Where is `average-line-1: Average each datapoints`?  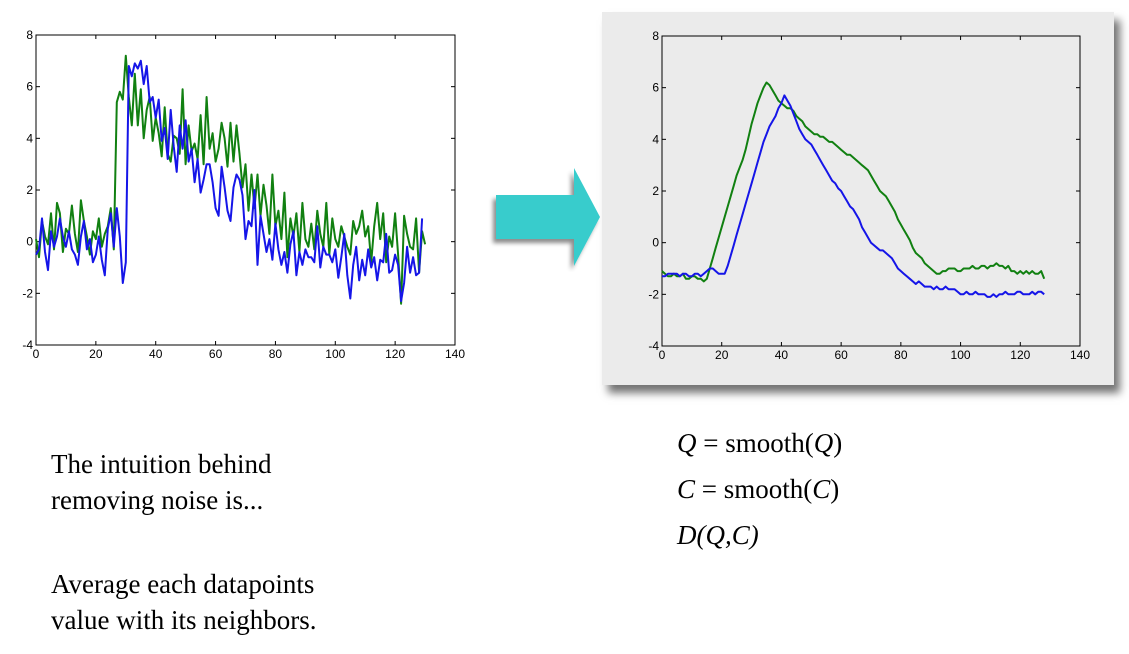 average-line-1: Average each datapoints is located at coordinates (183, 584).